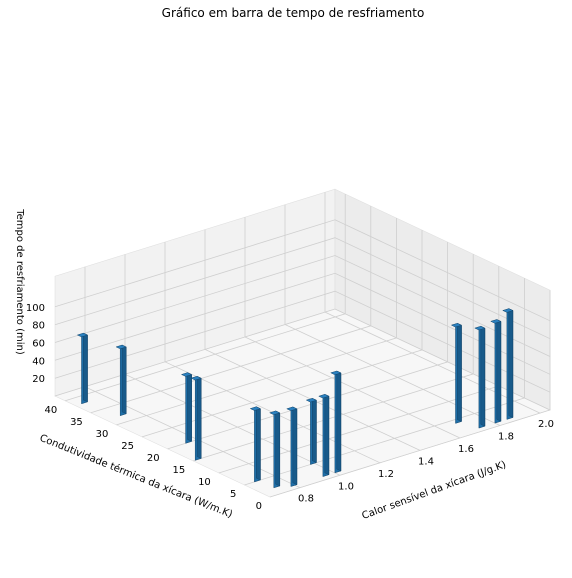 This screenshot has width=572, height=578. I want to click on x-tick-label: 1.6, so click(466, 449).